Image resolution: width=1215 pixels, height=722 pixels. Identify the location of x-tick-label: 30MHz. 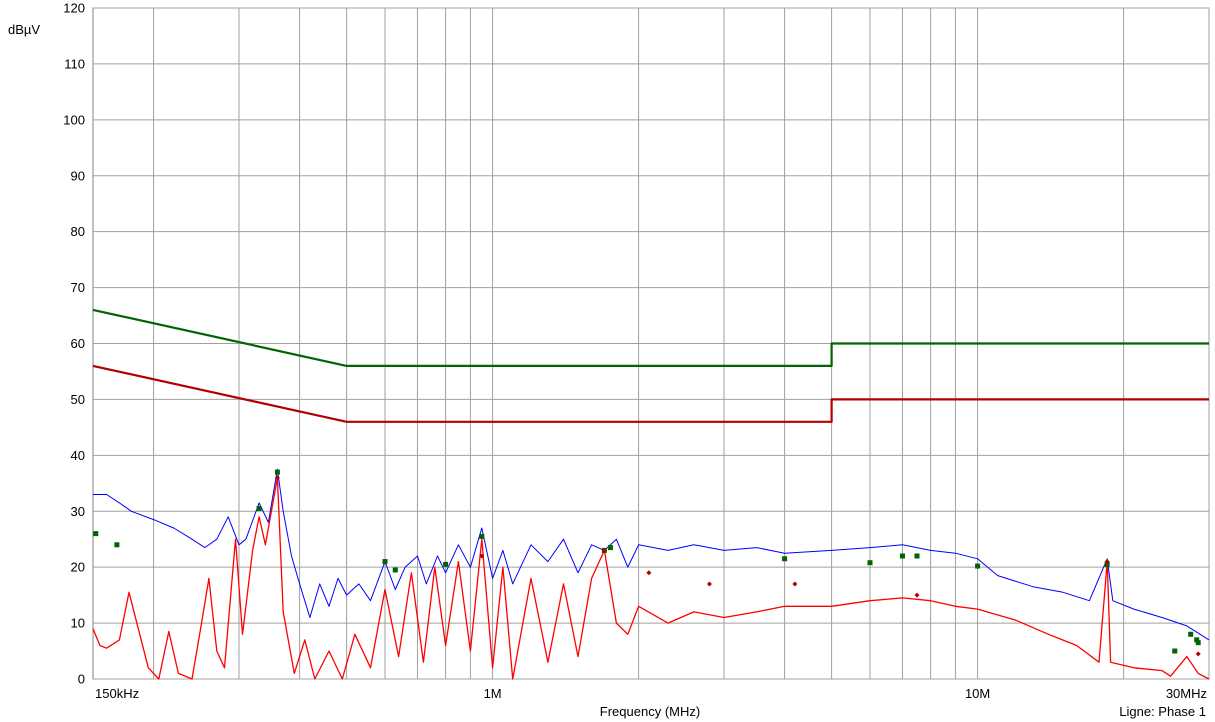
(1186, 693).